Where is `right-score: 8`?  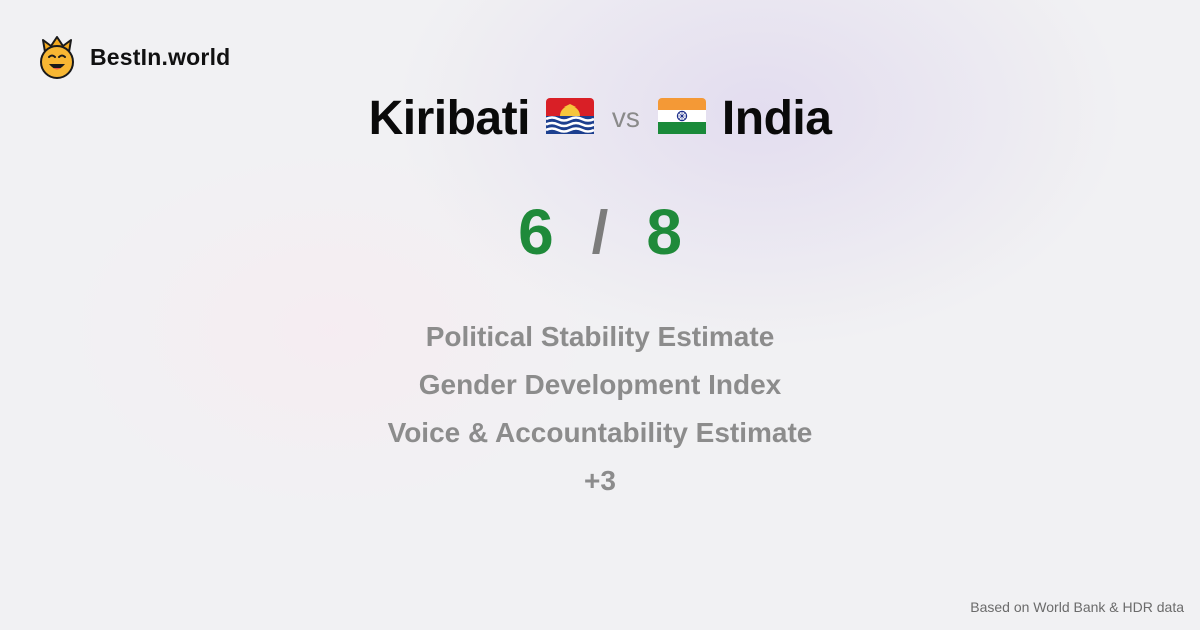 right-score: 8 is located at coordinates (664, 232).